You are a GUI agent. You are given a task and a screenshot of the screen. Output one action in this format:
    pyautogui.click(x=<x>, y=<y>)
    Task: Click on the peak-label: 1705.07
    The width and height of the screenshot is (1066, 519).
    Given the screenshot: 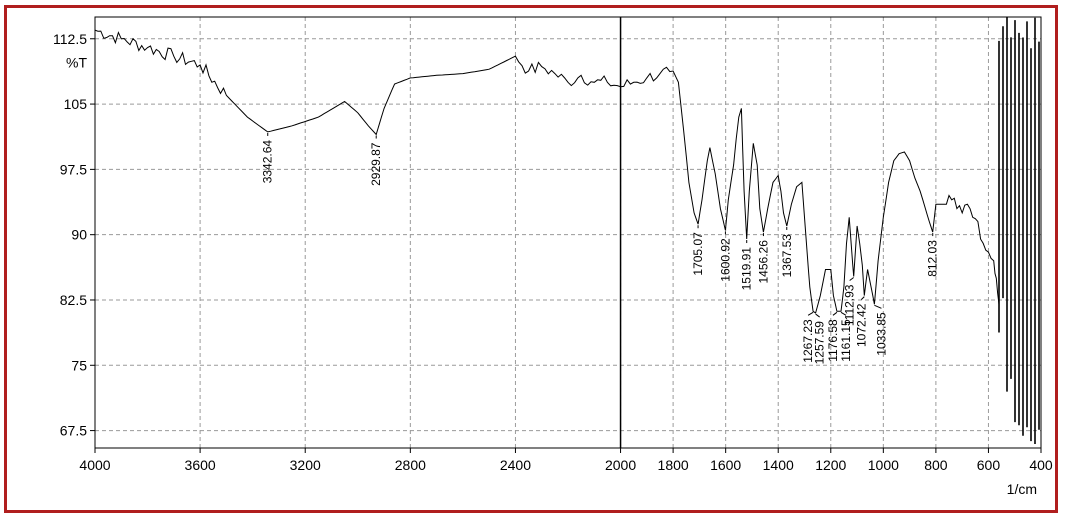 What is the action you would take?
    pyautogui.click(x=698, y=254)
    